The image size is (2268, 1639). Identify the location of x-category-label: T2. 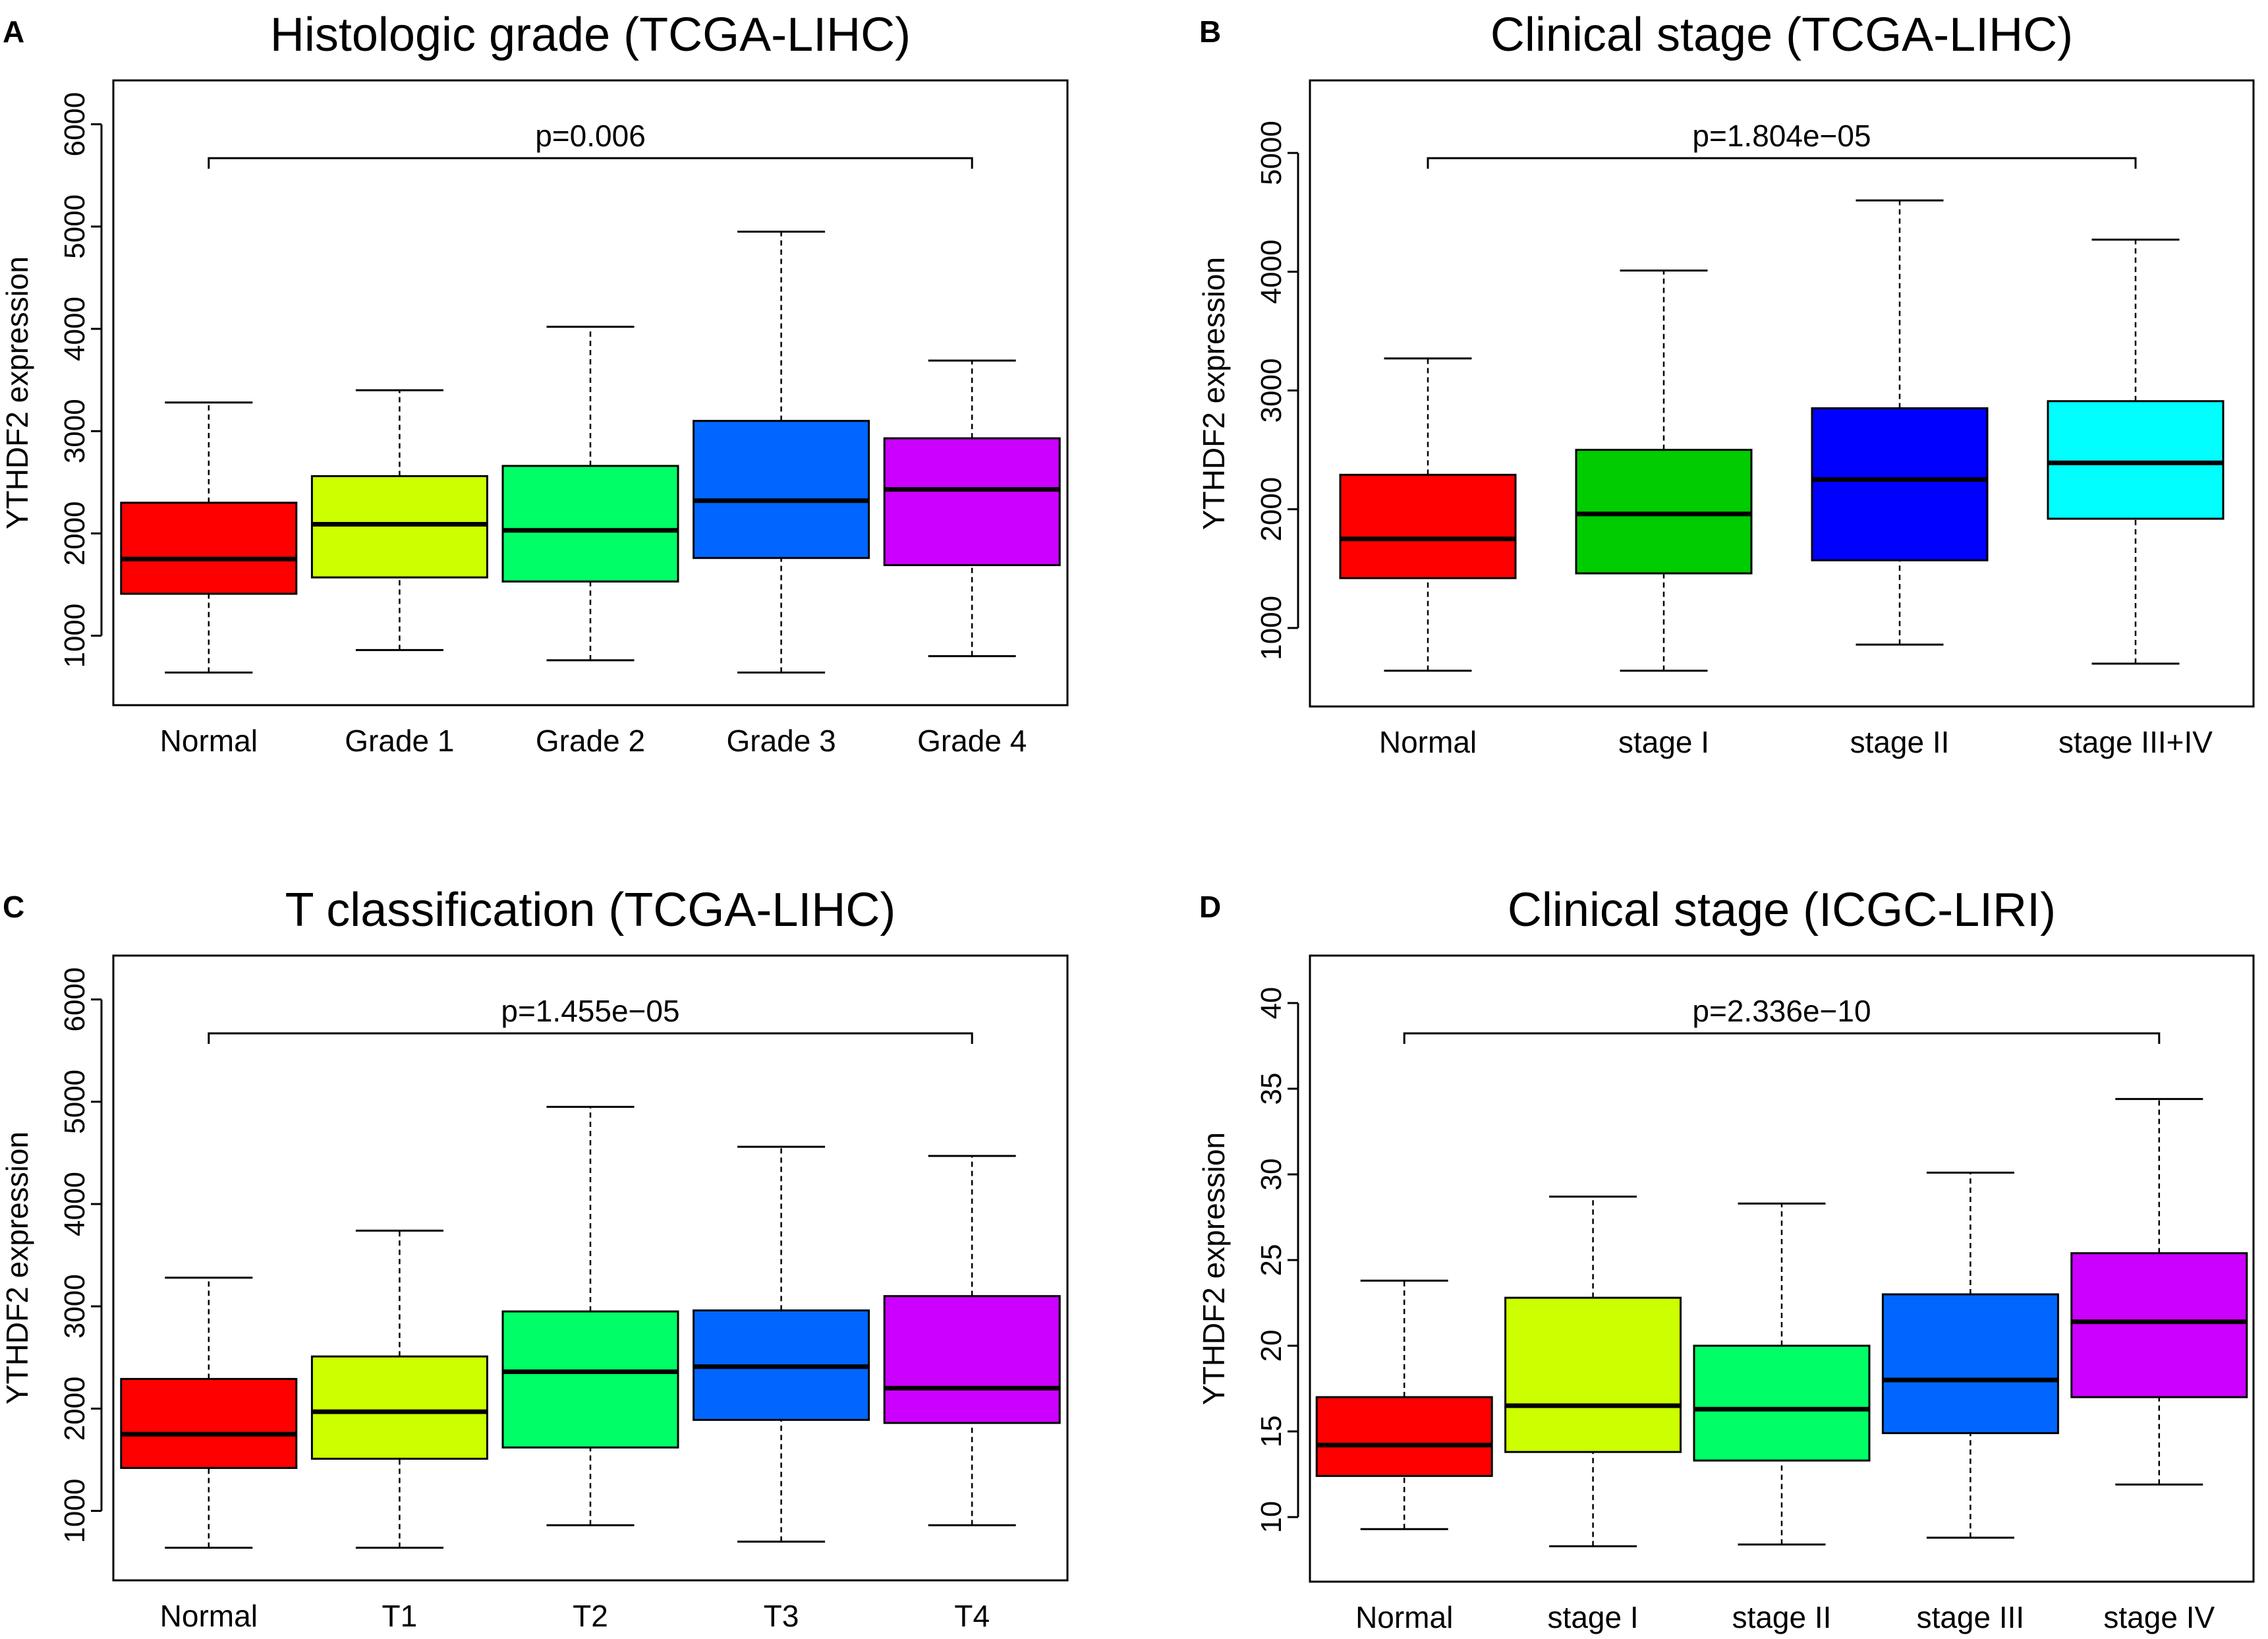
(590, 1616).